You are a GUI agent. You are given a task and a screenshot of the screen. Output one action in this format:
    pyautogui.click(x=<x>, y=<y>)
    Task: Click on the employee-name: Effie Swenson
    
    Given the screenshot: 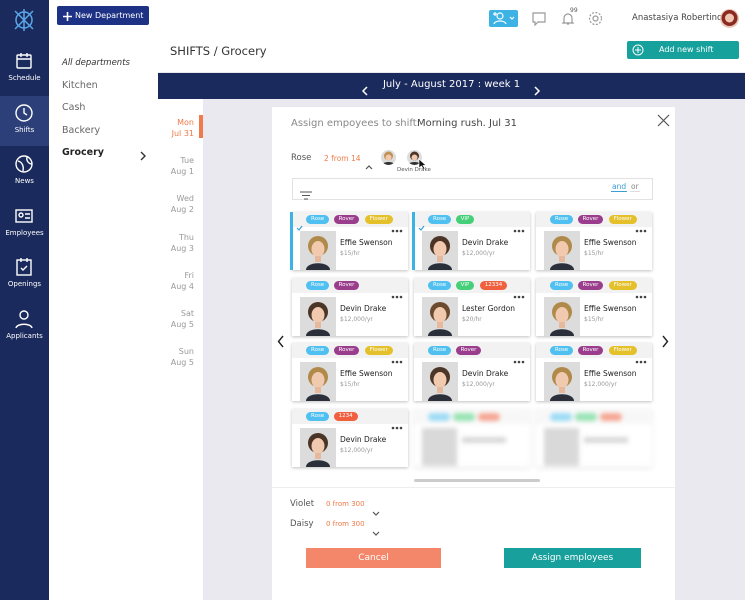 What is the action you would take?
    pyautogui.click(x=610, y=242)
    